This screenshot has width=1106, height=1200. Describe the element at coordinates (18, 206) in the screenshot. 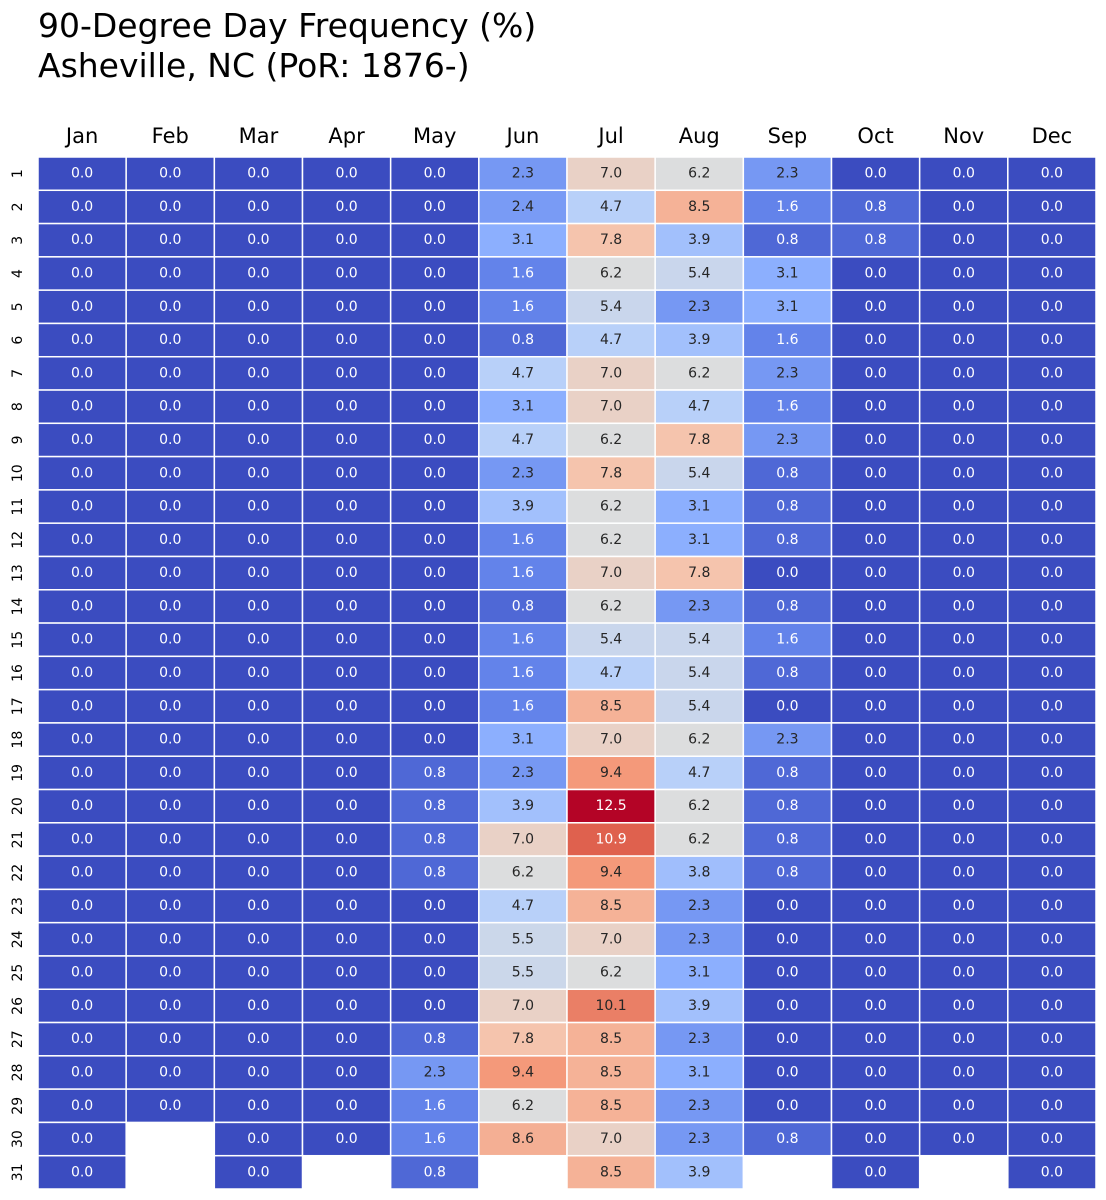

I see `y-tick-label: 2` at that location.